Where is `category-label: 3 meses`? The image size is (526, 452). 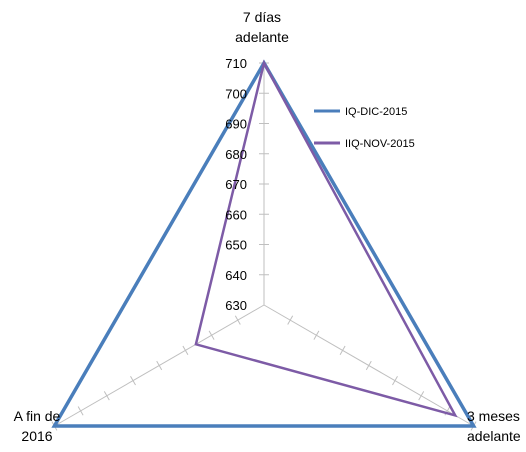
category-label: 3 meses is located at coordinates (493, 416).